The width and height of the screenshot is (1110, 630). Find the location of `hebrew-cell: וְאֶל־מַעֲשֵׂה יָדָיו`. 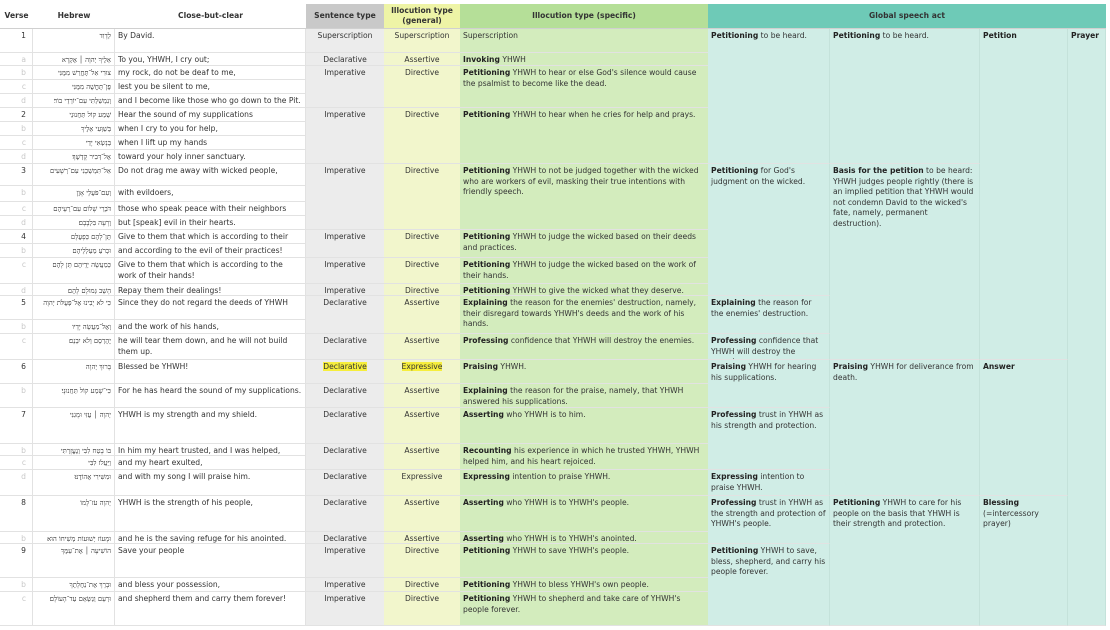

hebrew-cell: וְאֶל־מַעֲשֵׂה יָדָיו is located at coordinates (74, 327).